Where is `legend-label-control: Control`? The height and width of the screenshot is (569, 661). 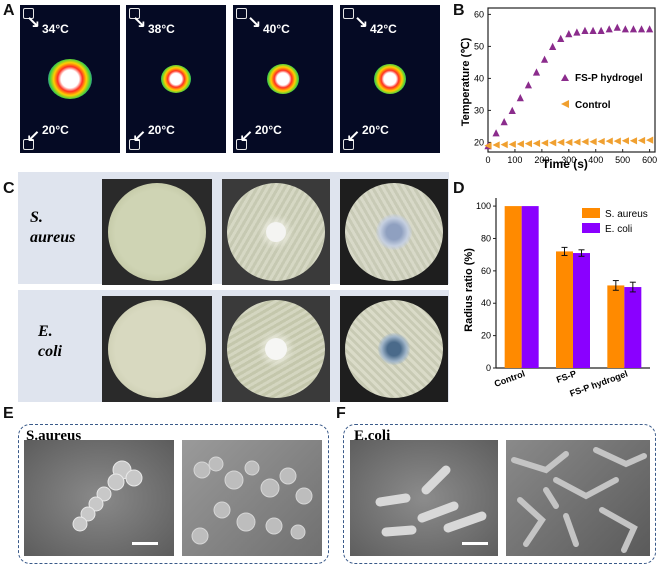 legend-label-control: Control is located at coordinates (593, 105).